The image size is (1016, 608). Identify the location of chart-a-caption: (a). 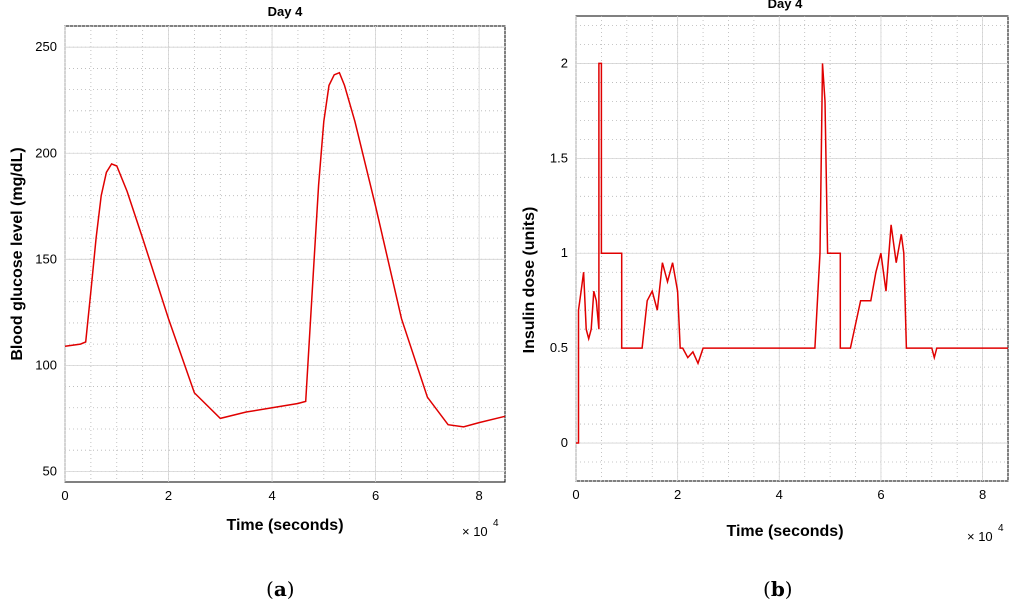
(280, 589).